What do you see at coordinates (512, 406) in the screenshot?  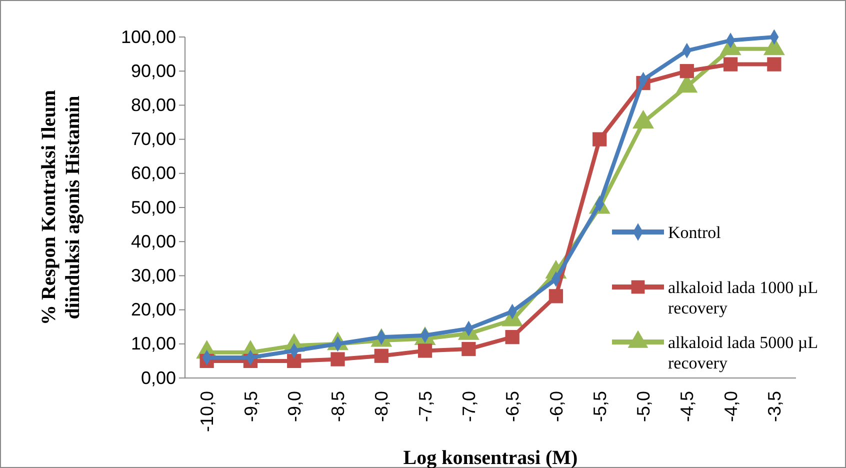 I see `x-tick-label: -6,5` at bounding box center [512, 406].